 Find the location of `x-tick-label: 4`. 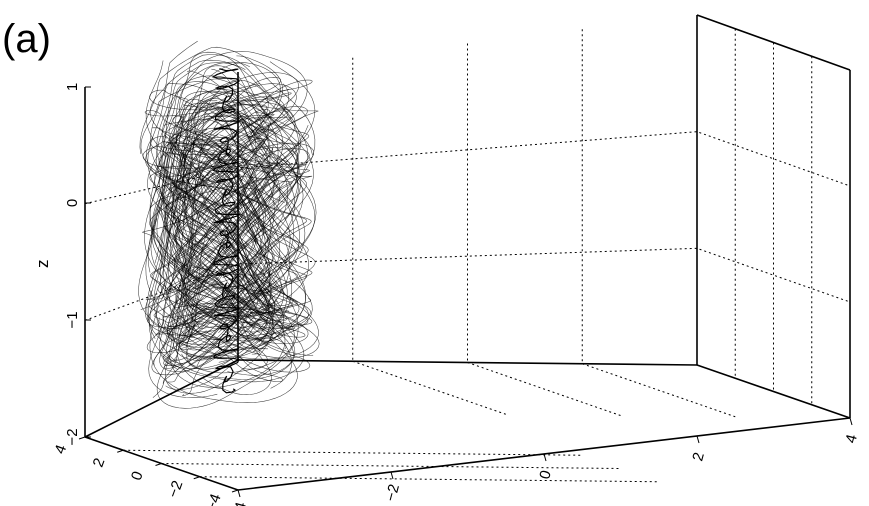

x-tick-label: 4 is located at coordinates (851, 439).